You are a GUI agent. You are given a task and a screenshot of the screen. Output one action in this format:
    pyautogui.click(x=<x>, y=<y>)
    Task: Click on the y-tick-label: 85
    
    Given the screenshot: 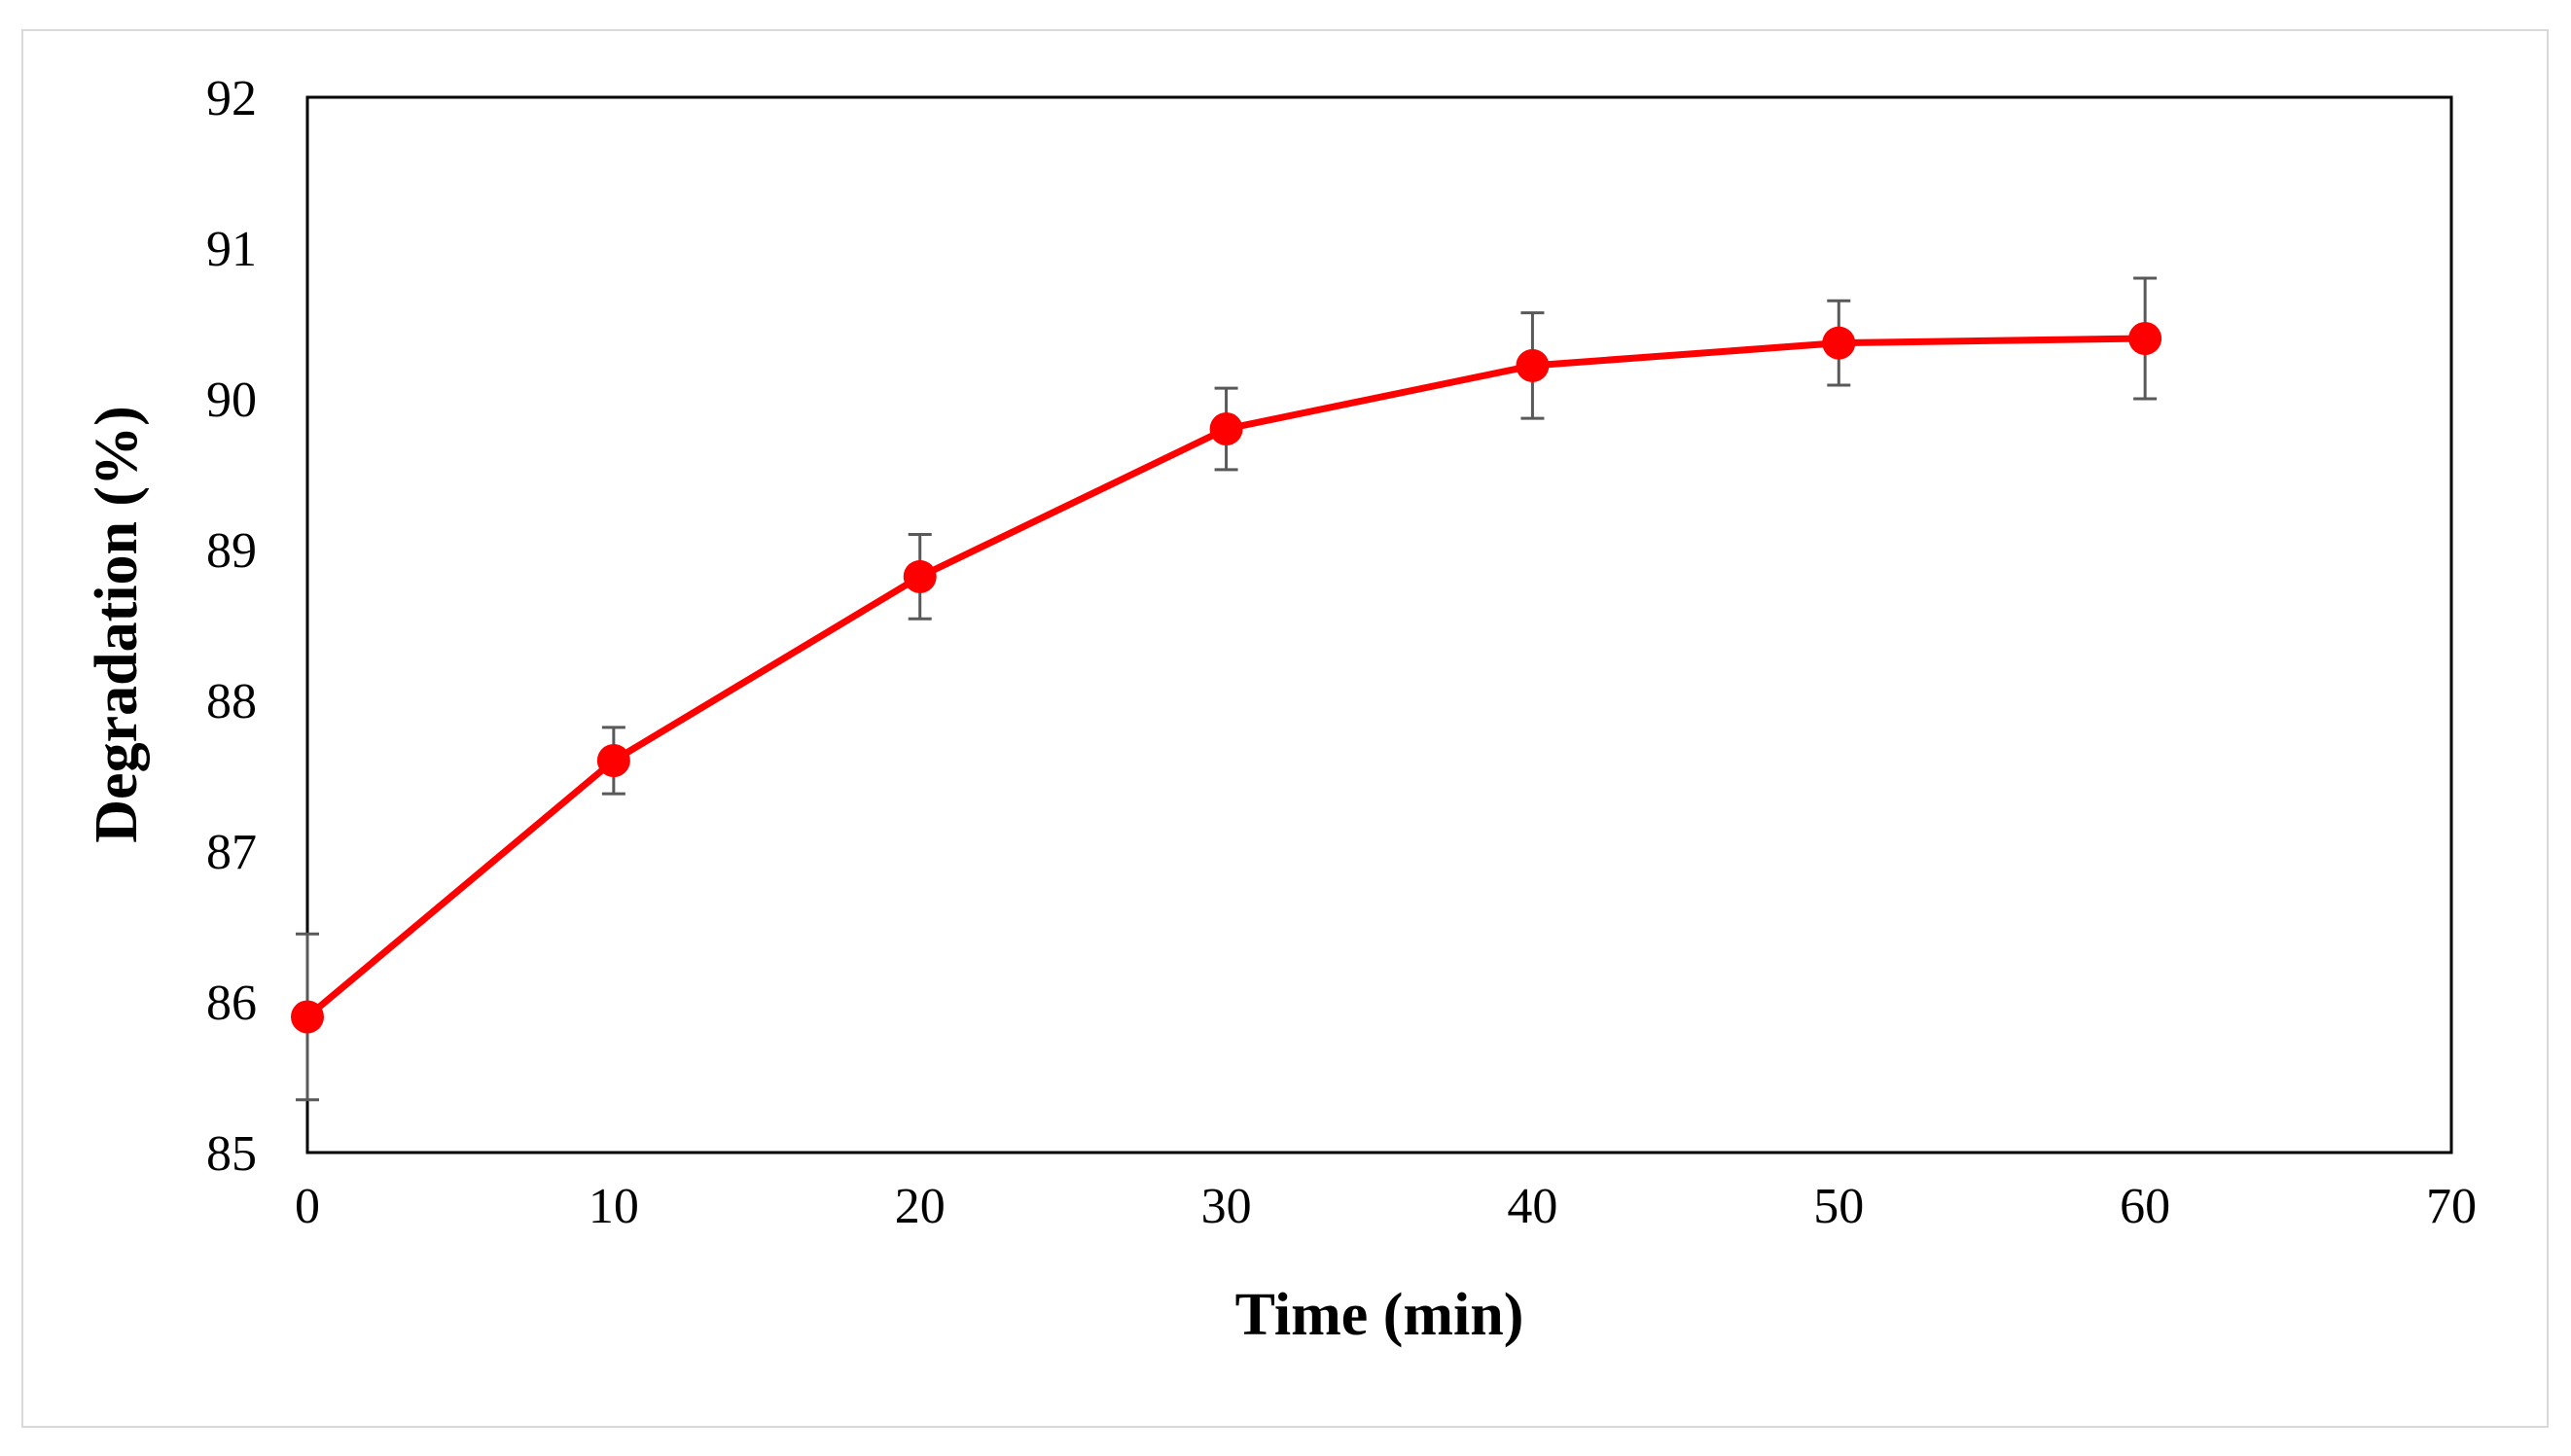 What is the action you would take?
    pyautogui.click(x=231, y=1154)
    